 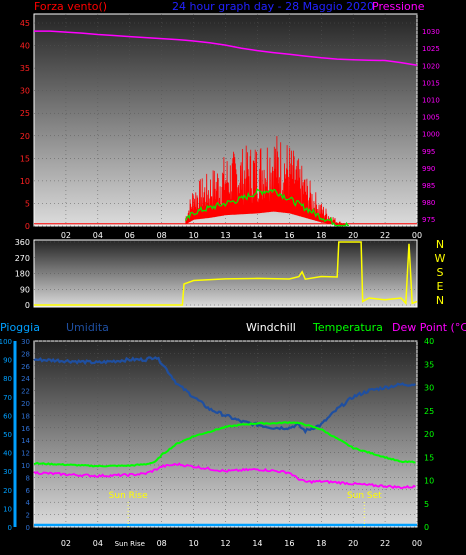 I want to click on pressure-y-tick: 1010, so click(x=431, y=100).